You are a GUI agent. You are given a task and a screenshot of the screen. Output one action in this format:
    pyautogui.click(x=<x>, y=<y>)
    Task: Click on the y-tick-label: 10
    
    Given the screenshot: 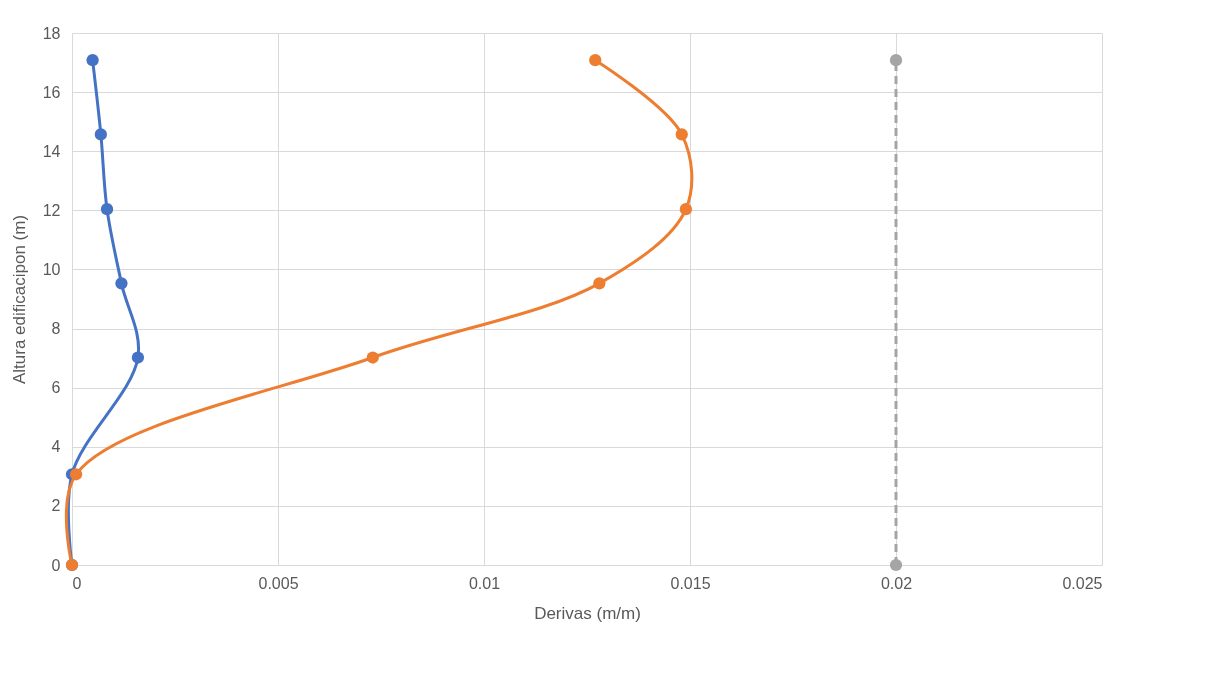 What is the action you would take?
    pyautogui.click(x=51, y=269)
    